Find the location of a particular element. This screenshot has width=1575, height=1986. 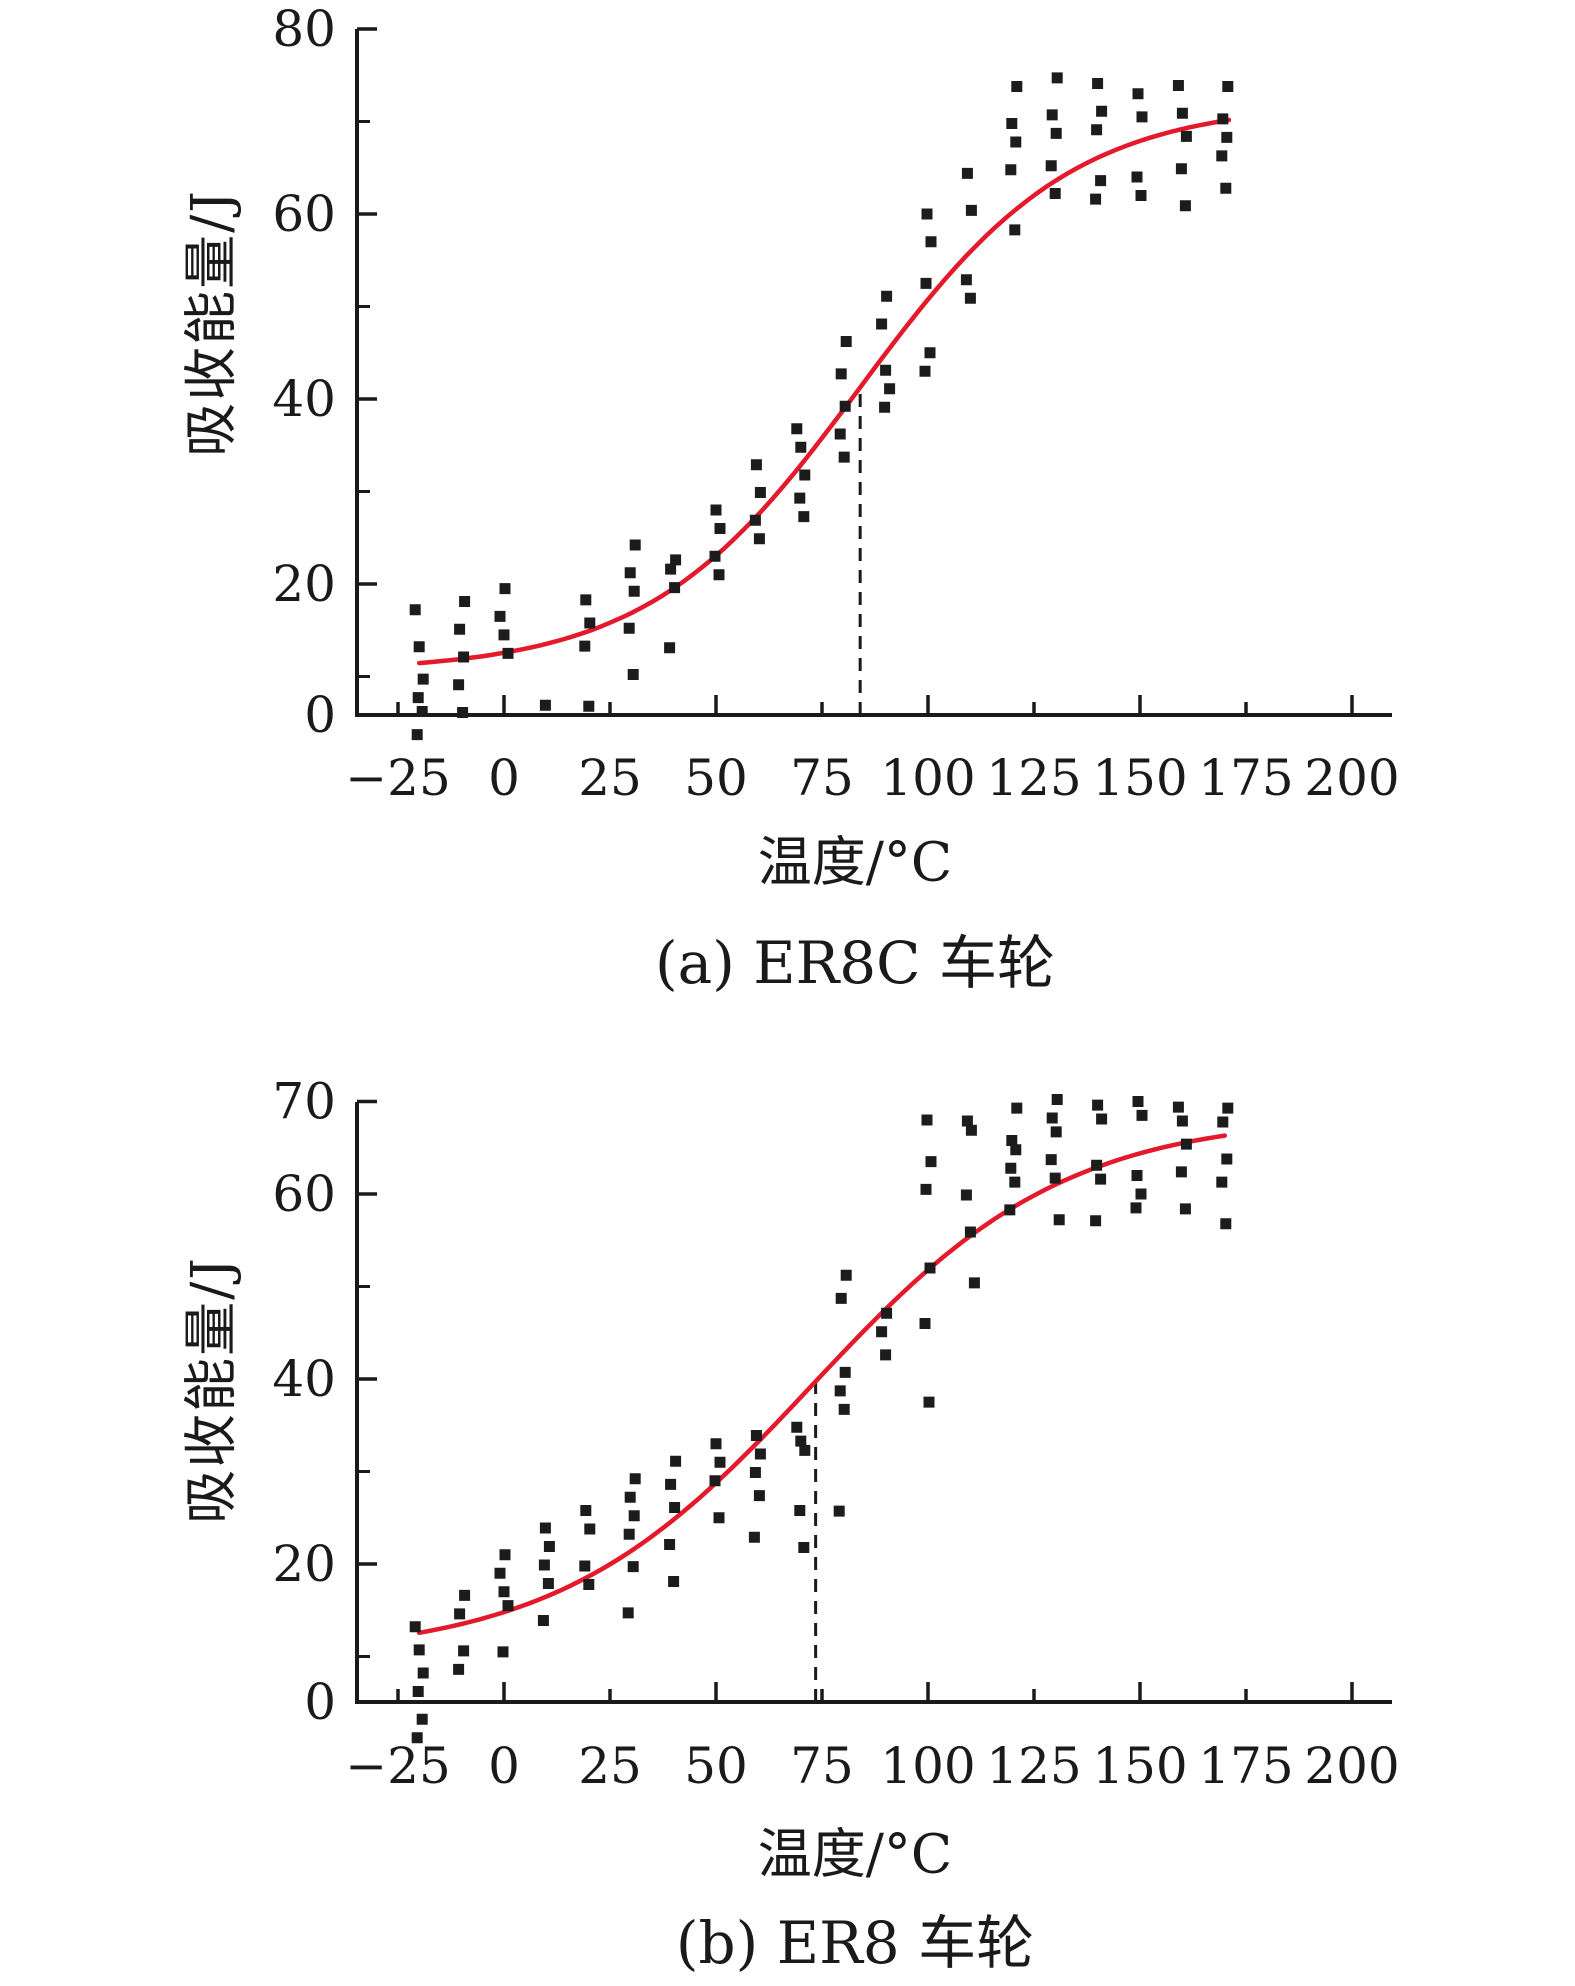

y-tick-label: 20 is located at coordinates (304, 584).